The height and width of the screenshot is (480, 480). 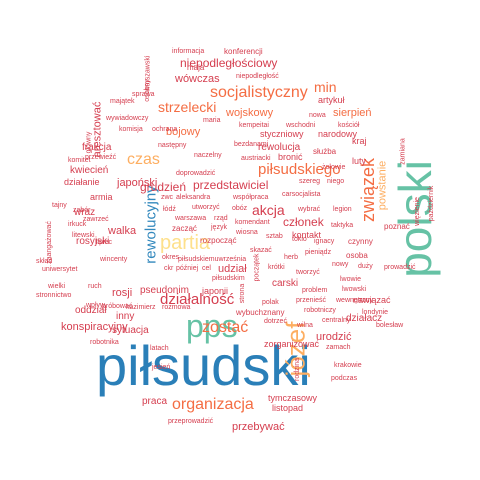 I want to click on word: wschodni, so click(x=301, y=125).